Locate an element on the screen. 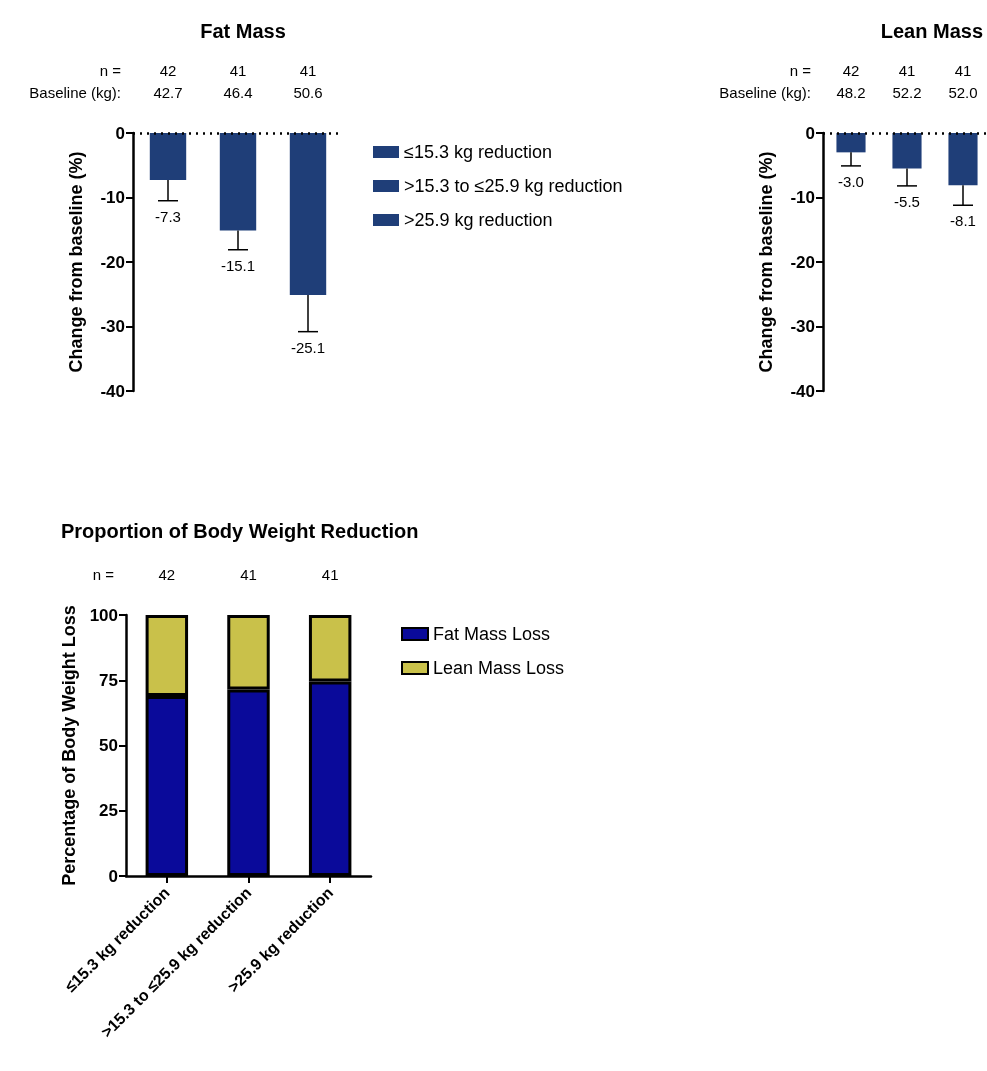 The image size is (987, 1071). legend-label: ≤15.3 kg reduction is located at coordinates (478, 152).